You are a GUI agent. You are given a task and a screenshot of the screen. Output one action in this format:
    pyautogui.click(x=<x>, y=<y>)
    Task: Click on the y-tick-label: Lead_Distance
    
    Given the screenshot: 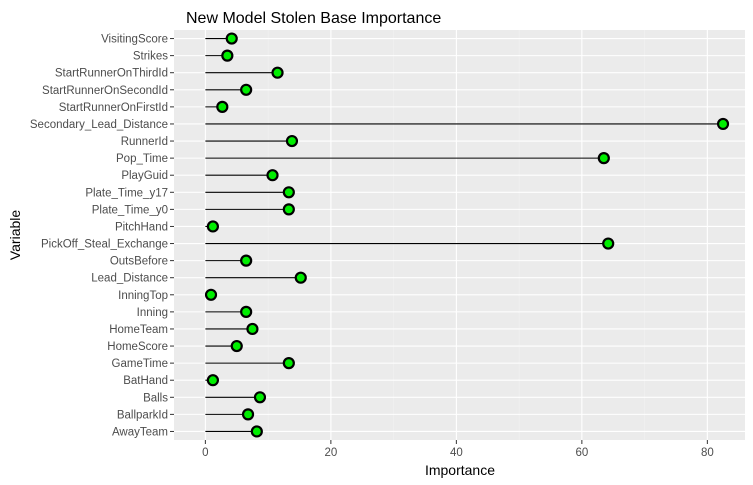 What is the action you would take?
    pyautogui.click(x=129, y=279)
    